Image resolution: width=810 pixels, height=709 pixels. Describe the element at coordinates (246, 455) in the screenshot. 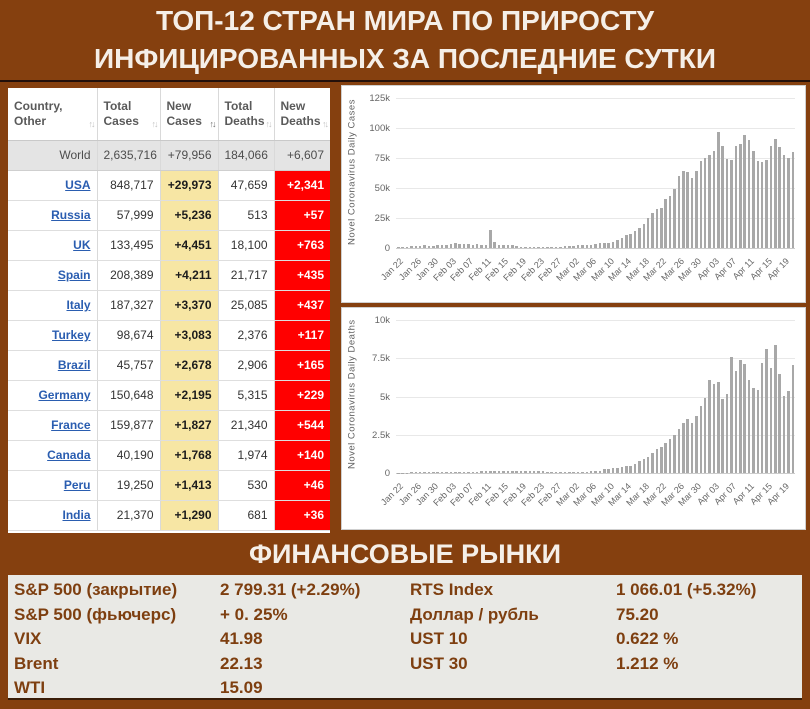

I see `total-deaths-cell: 1,974` at that location.